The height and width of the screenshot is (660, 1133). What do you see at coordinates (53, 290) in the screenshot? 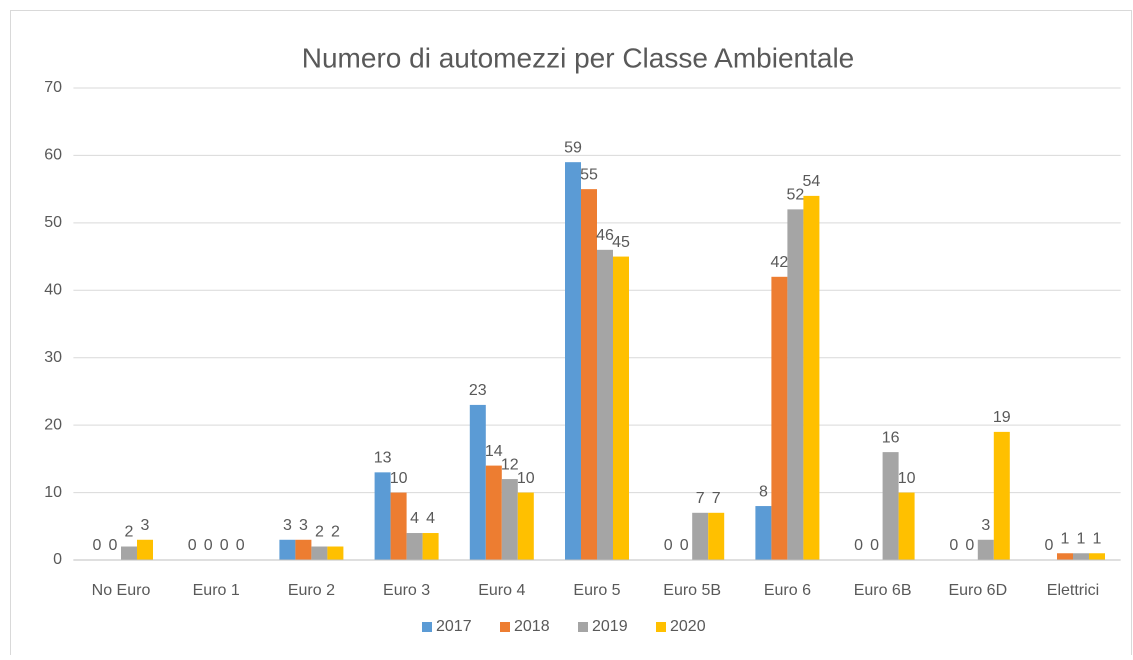
I see `y-tick-label: 40` at bounding box center [53, 290].